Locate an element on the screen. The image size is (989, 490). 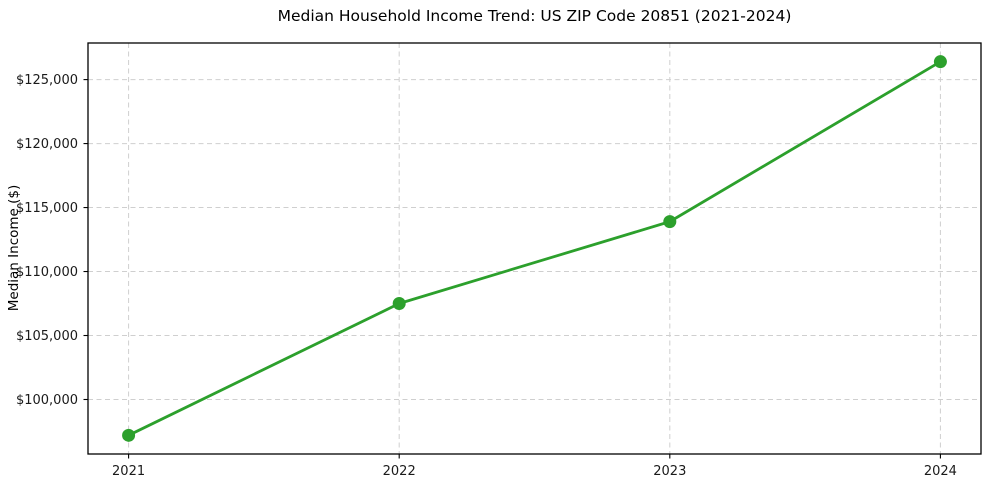
y-tick-label: $110,000 is located at coordinates (47, 272).